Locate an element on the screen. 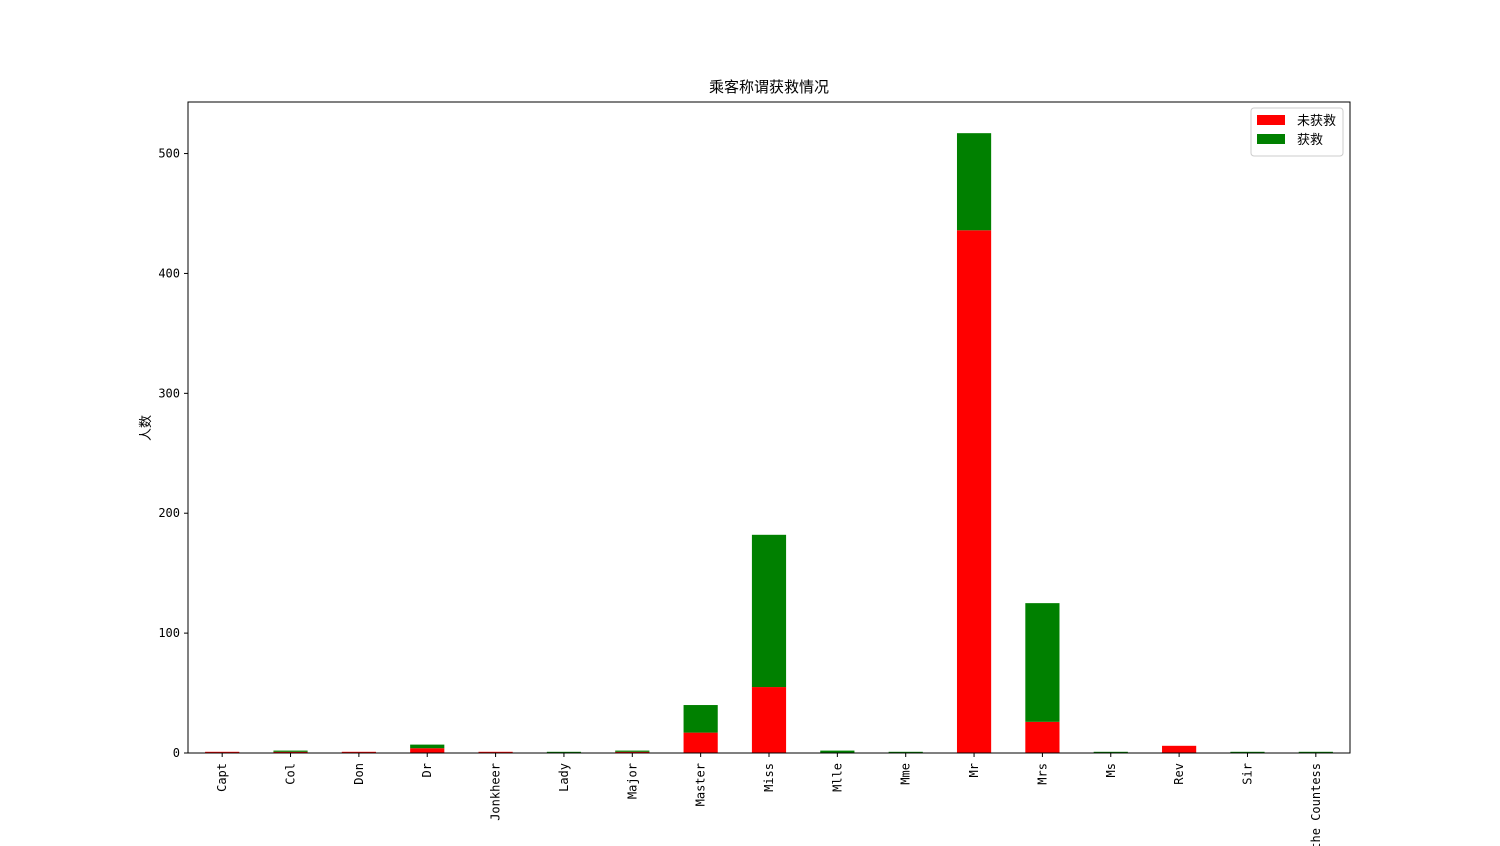 This screenshot has width=1500, height=846. y-axis-label: 人数 is located at coordinates (146, 428).